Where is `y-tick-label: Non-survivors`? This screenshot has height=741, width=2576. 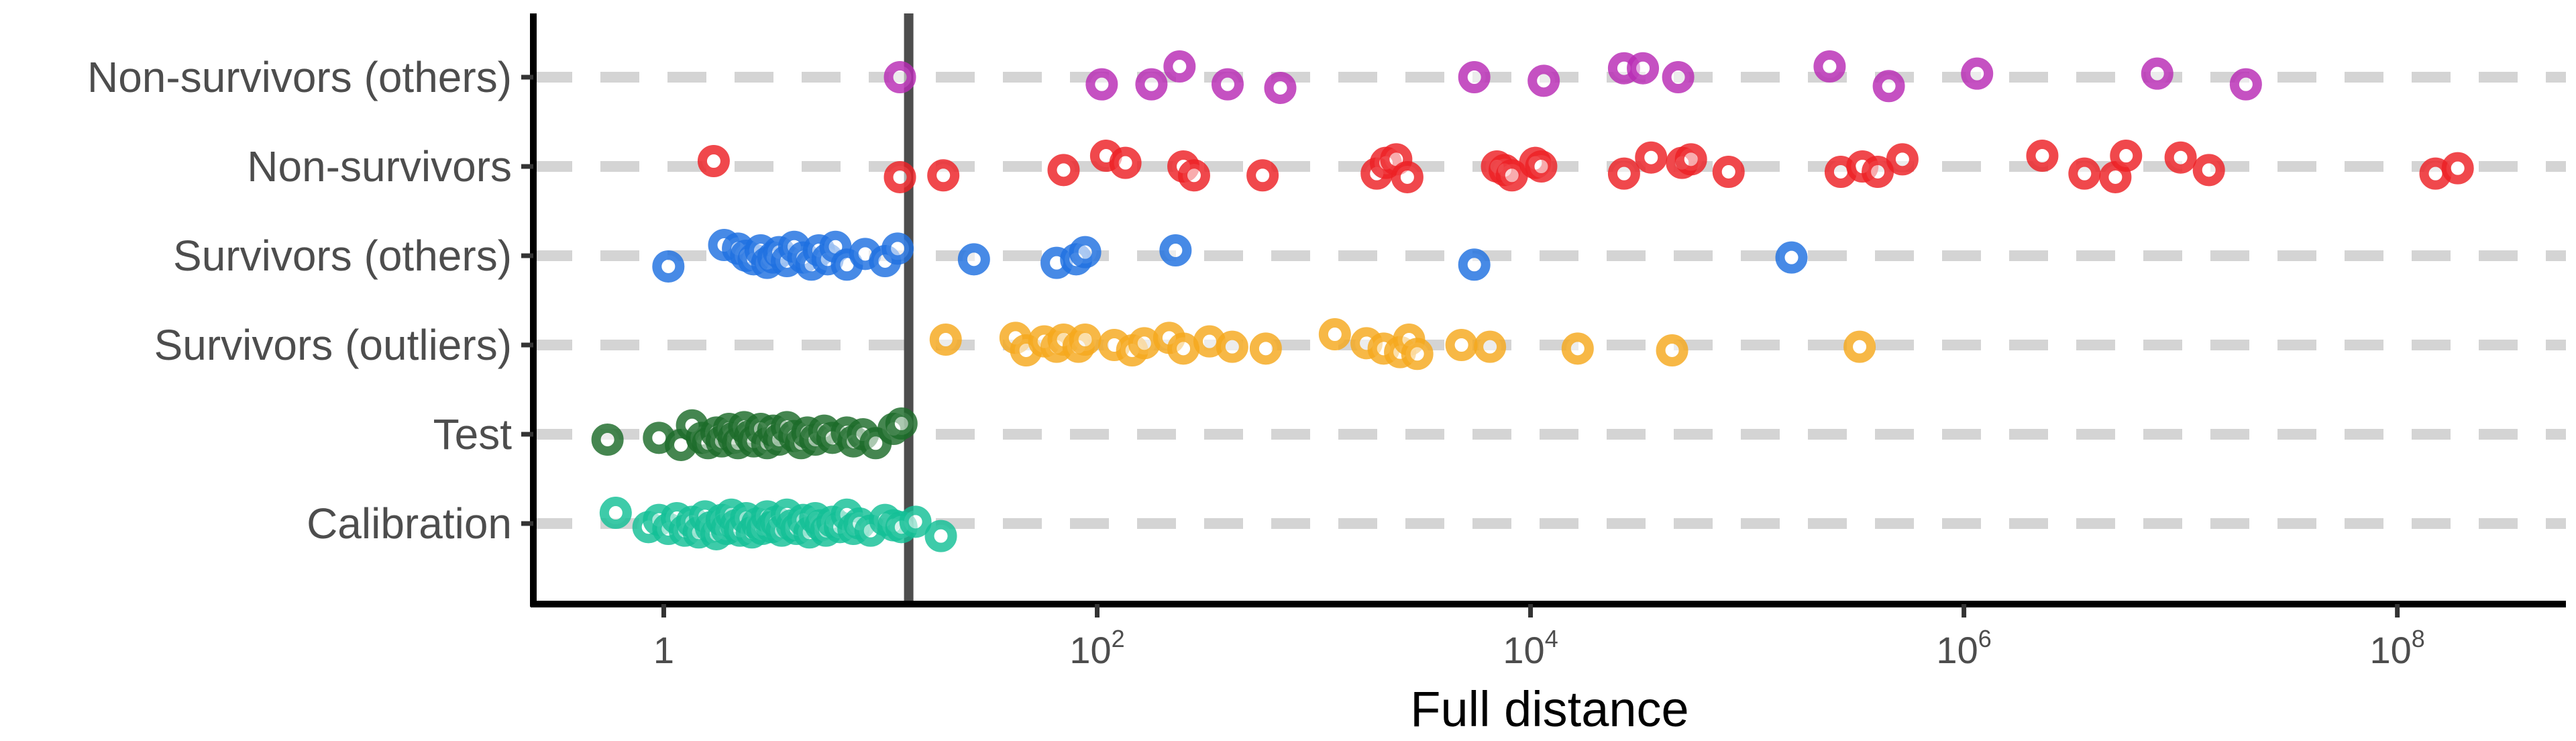 y-tick-label: Non-survivors is located at coordinates (379, 167).